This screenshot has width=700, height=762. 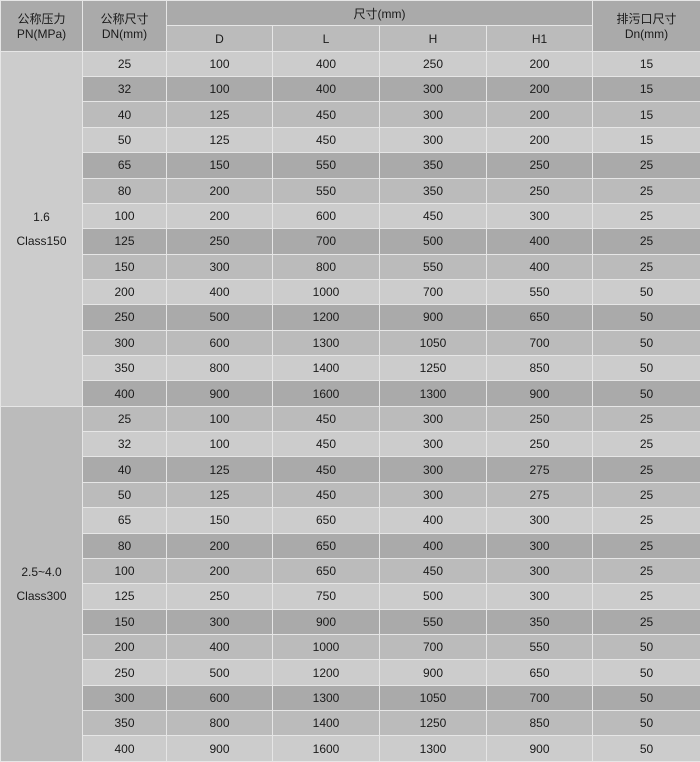 What do you see at coordinates (350, 114) in the screenshot?
I see `table-row: 40 125 450 300 200 15` at bounding box center [350, 114].